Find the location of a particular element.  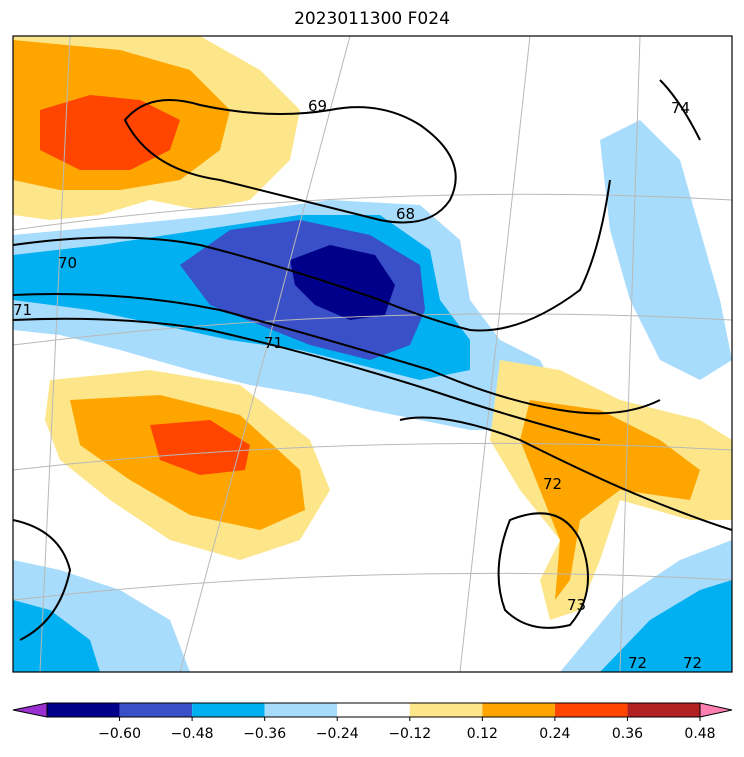

negative-anomaly-southeast-core is located at coordinates (666, 626).